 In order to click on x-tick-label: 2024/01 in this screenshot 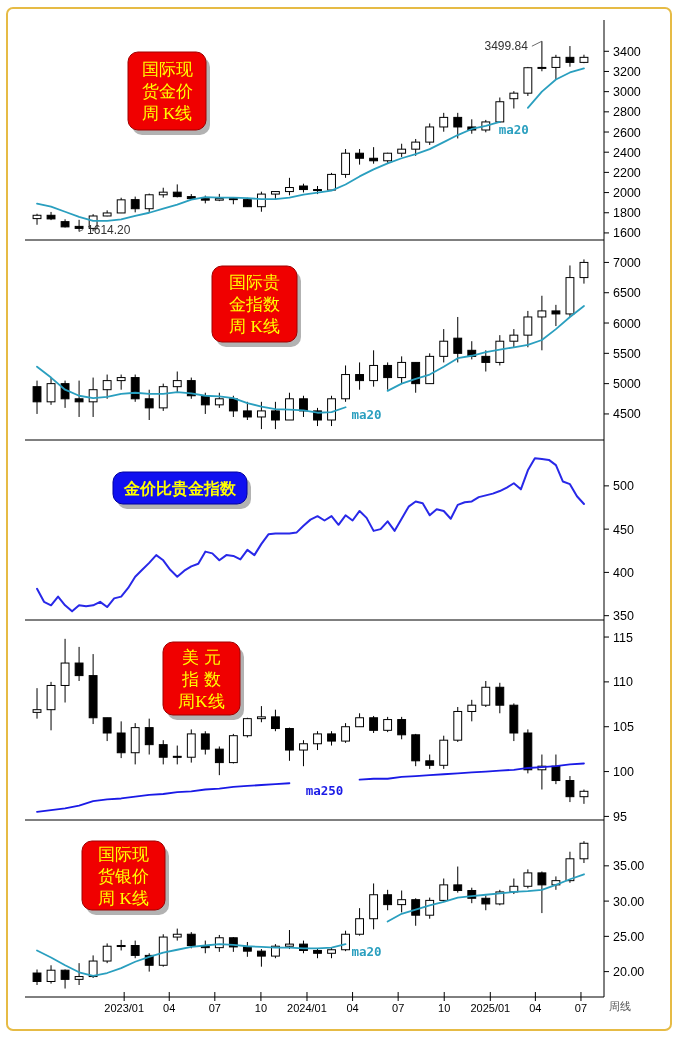, I will do `click(307, 1008)`.